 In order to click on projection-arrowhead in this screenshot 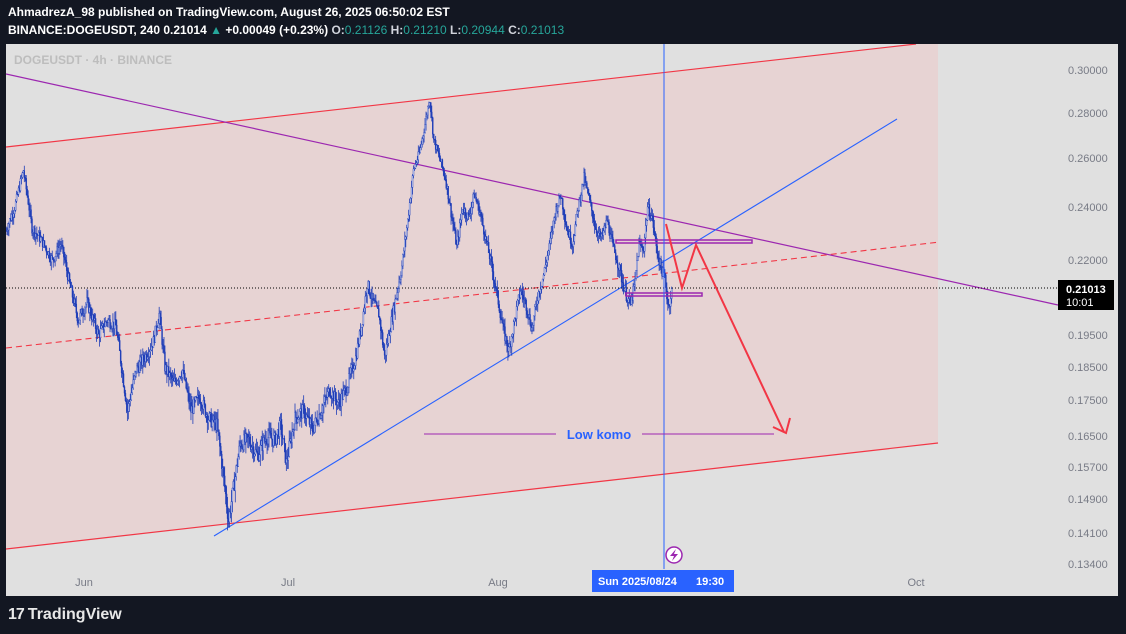, I will do `click(781, 426)`.